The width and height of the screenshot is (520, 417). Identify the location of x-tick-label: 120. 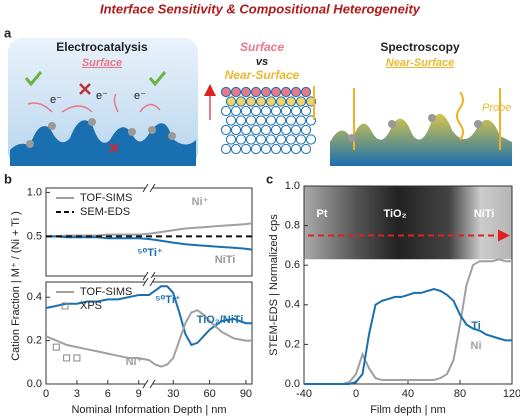
(511, 394).